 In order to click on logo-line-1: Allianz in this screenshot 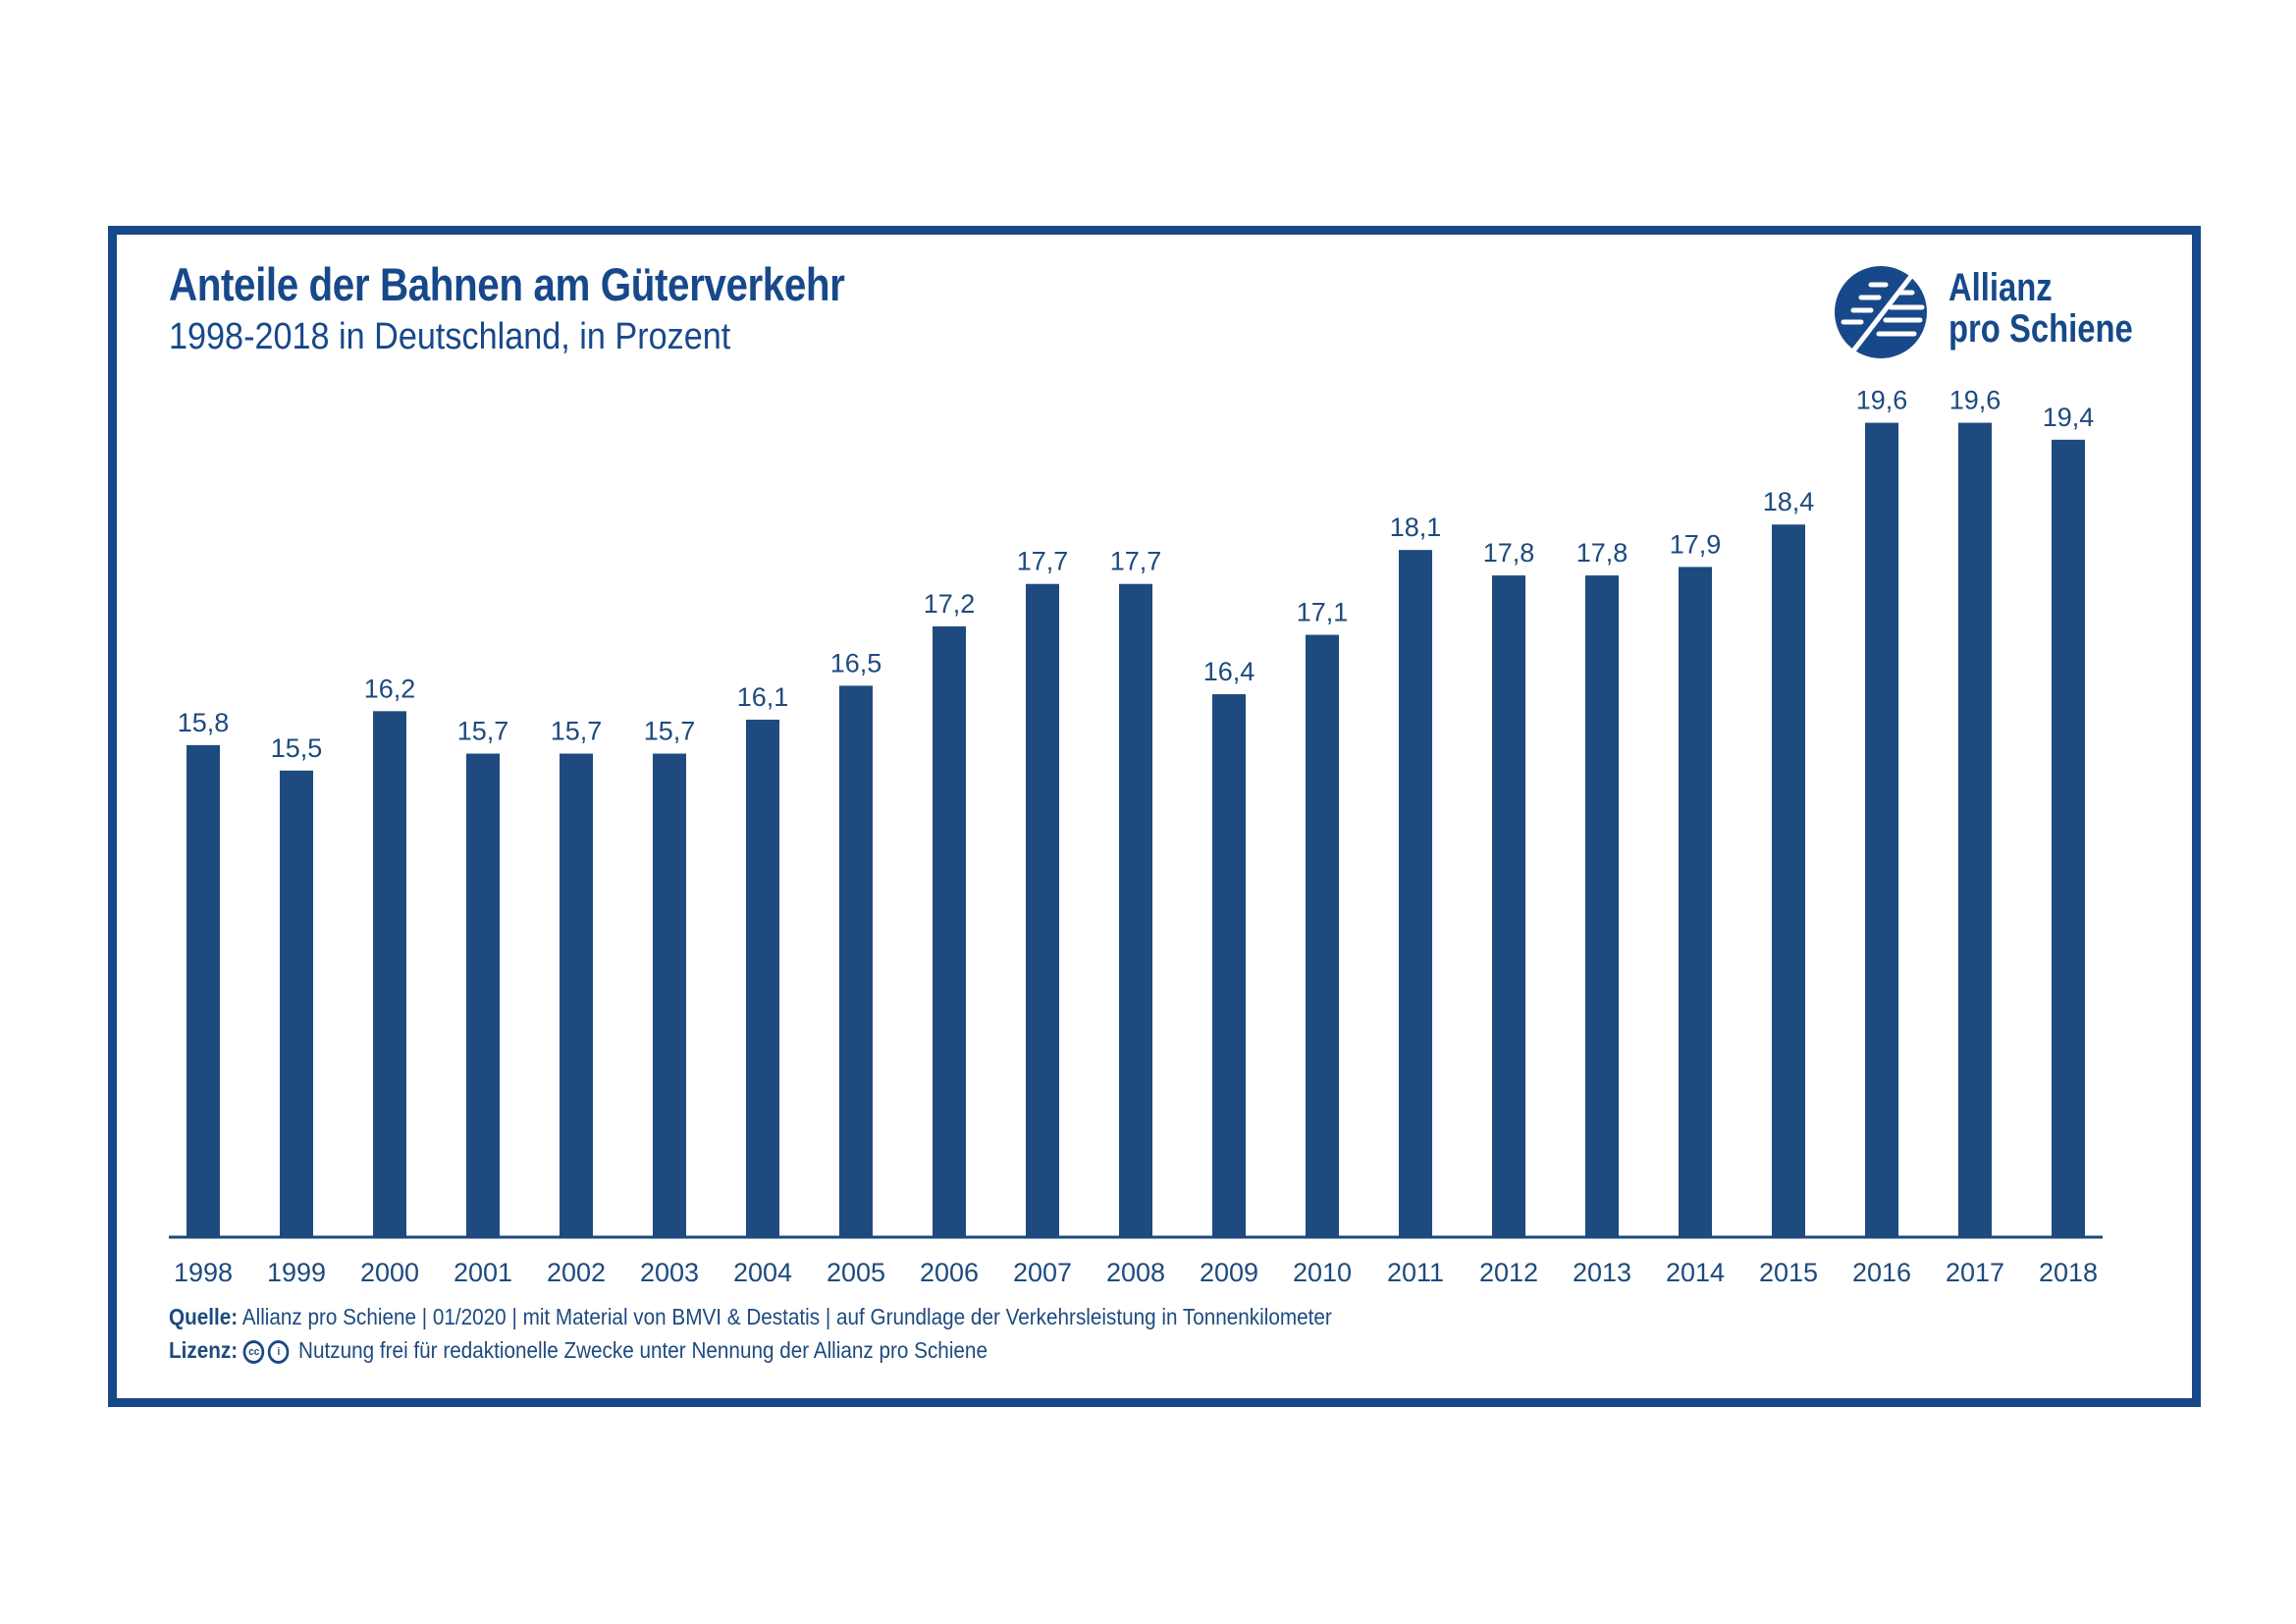, I will do `click(2001, 287)`.